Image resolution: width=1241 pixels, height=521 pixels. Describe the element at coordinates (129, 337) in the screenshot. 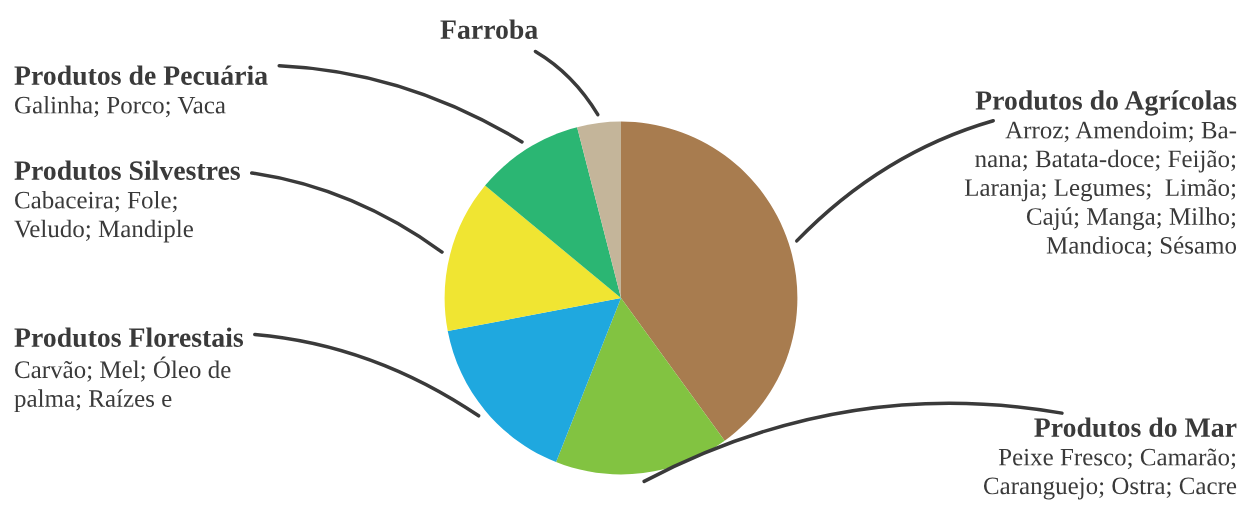

I see `slice-label: Produtos Florestais` at that location.